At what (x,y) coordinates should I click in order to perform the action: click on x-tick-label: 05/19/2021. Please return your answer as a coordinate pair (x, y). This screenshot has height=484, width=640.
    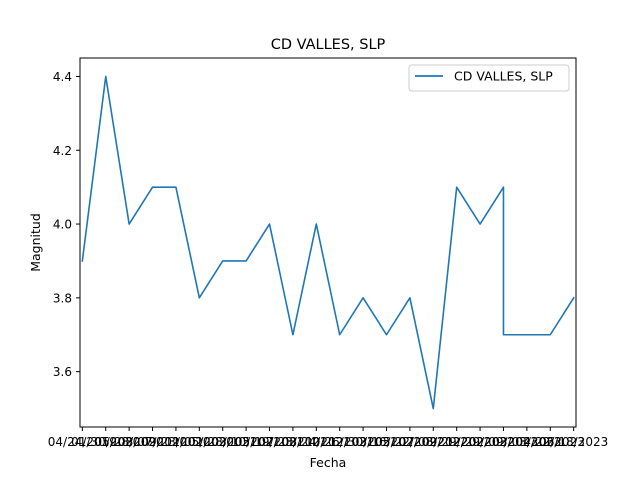
    Looking at the image, I should click on (269, 442).